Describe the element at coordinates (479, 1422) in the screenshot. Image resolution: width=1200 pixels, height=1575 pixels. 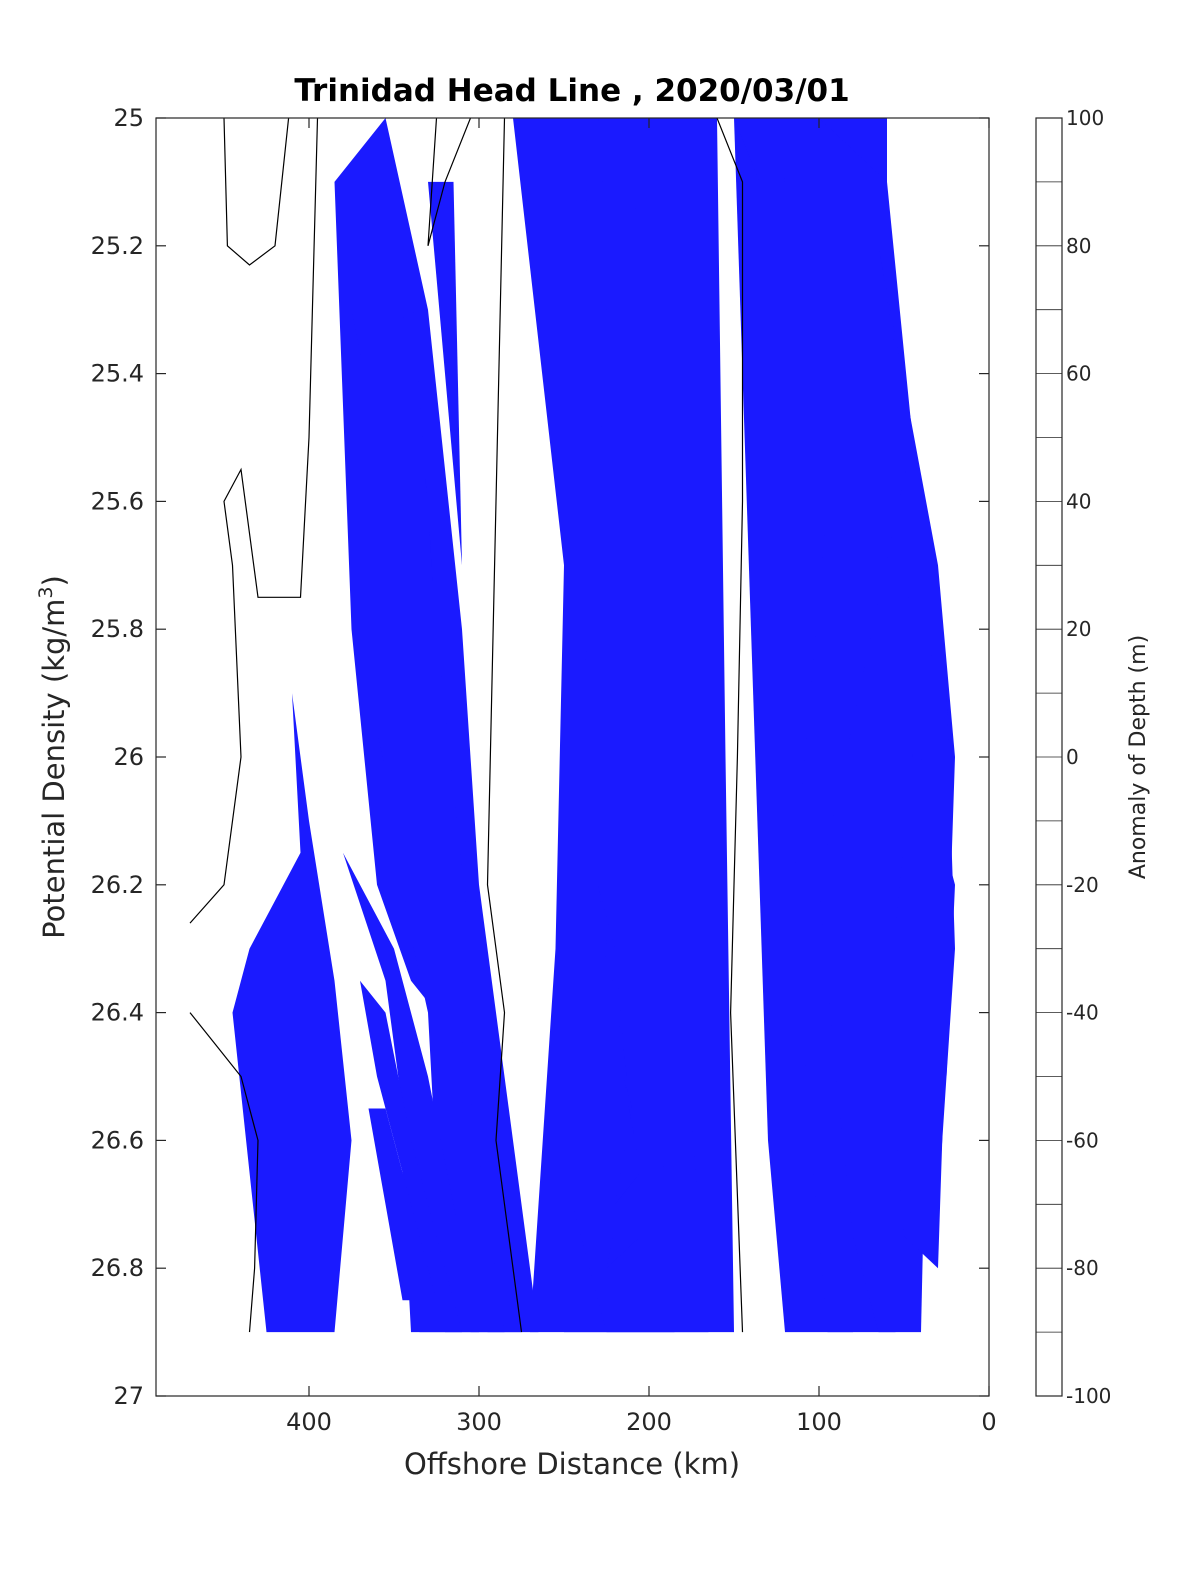
I see `x-tick-label: 300` at that location.